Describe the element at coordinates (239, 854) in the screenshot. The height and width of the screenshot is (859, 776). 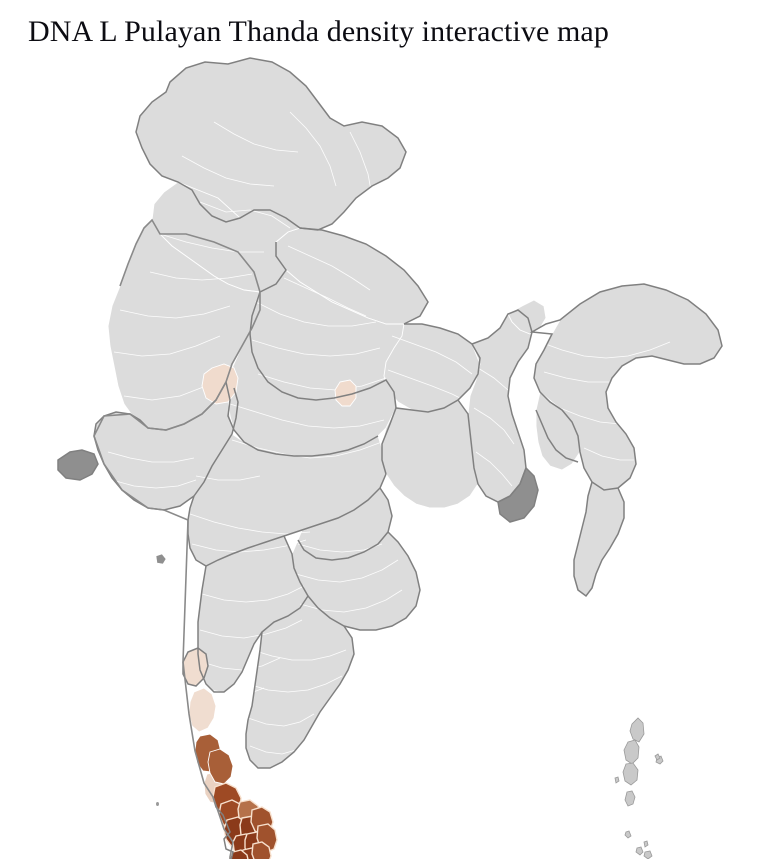
I see `district-alappuzha` at that location.